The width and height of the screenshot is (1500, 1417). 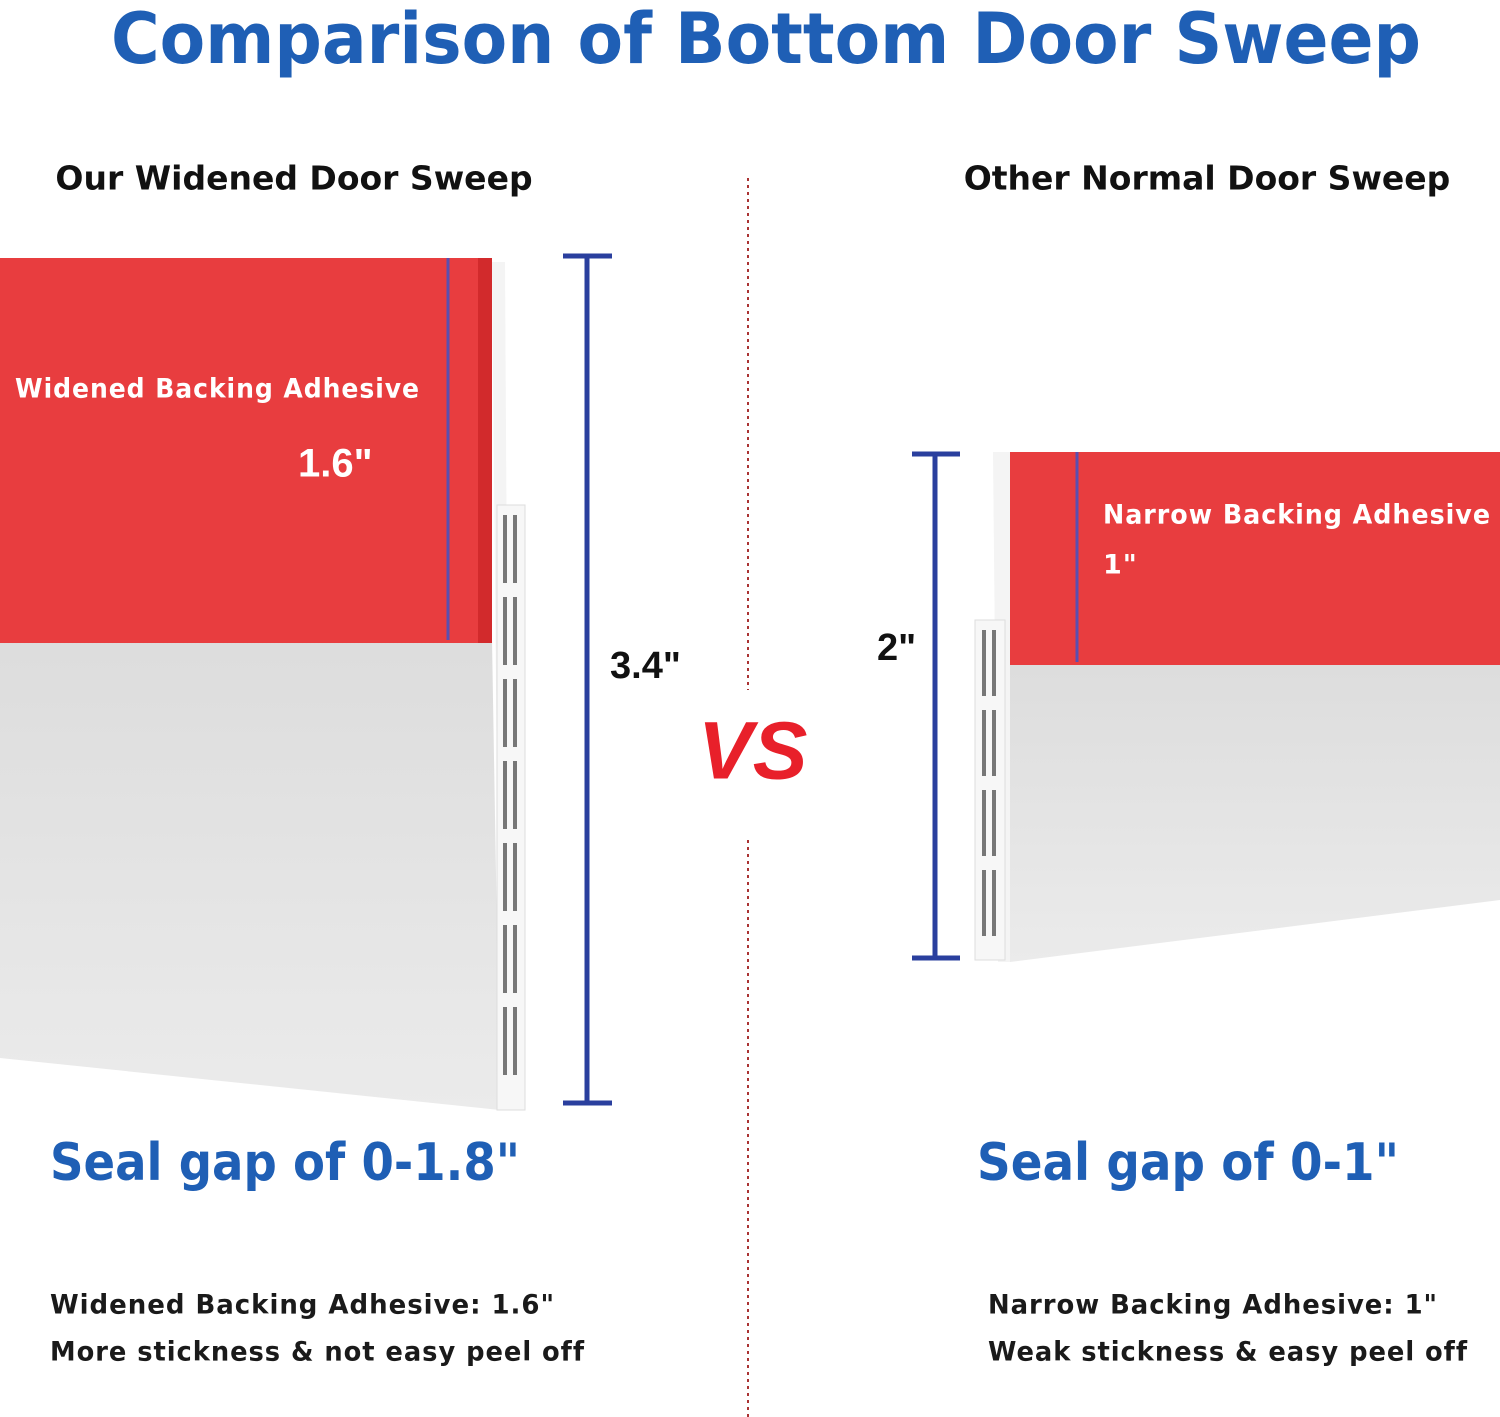 I want to click on vs-label: VS, so click(x=752, y=751).